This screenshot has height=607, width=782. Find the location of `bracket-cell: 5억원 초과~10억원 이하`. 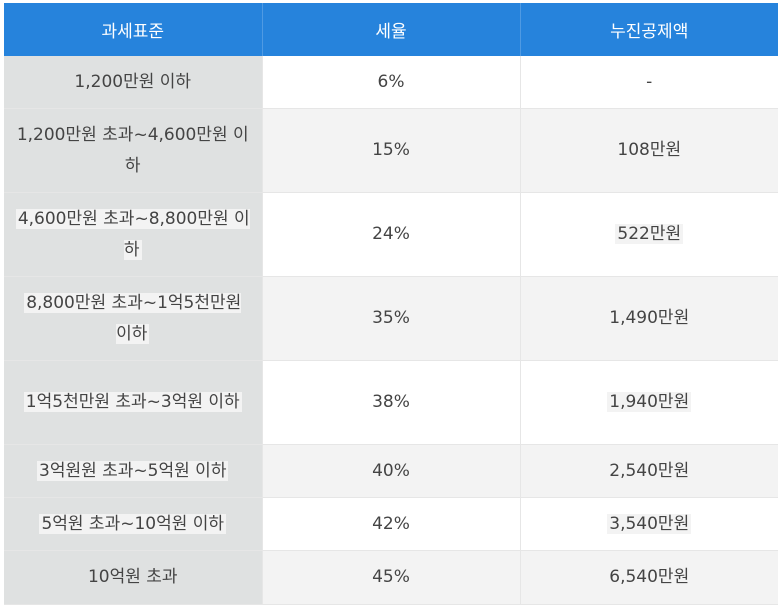

bracket-cell: 5억원 초과~10억원 이하 is located at coordinates (133, 524).